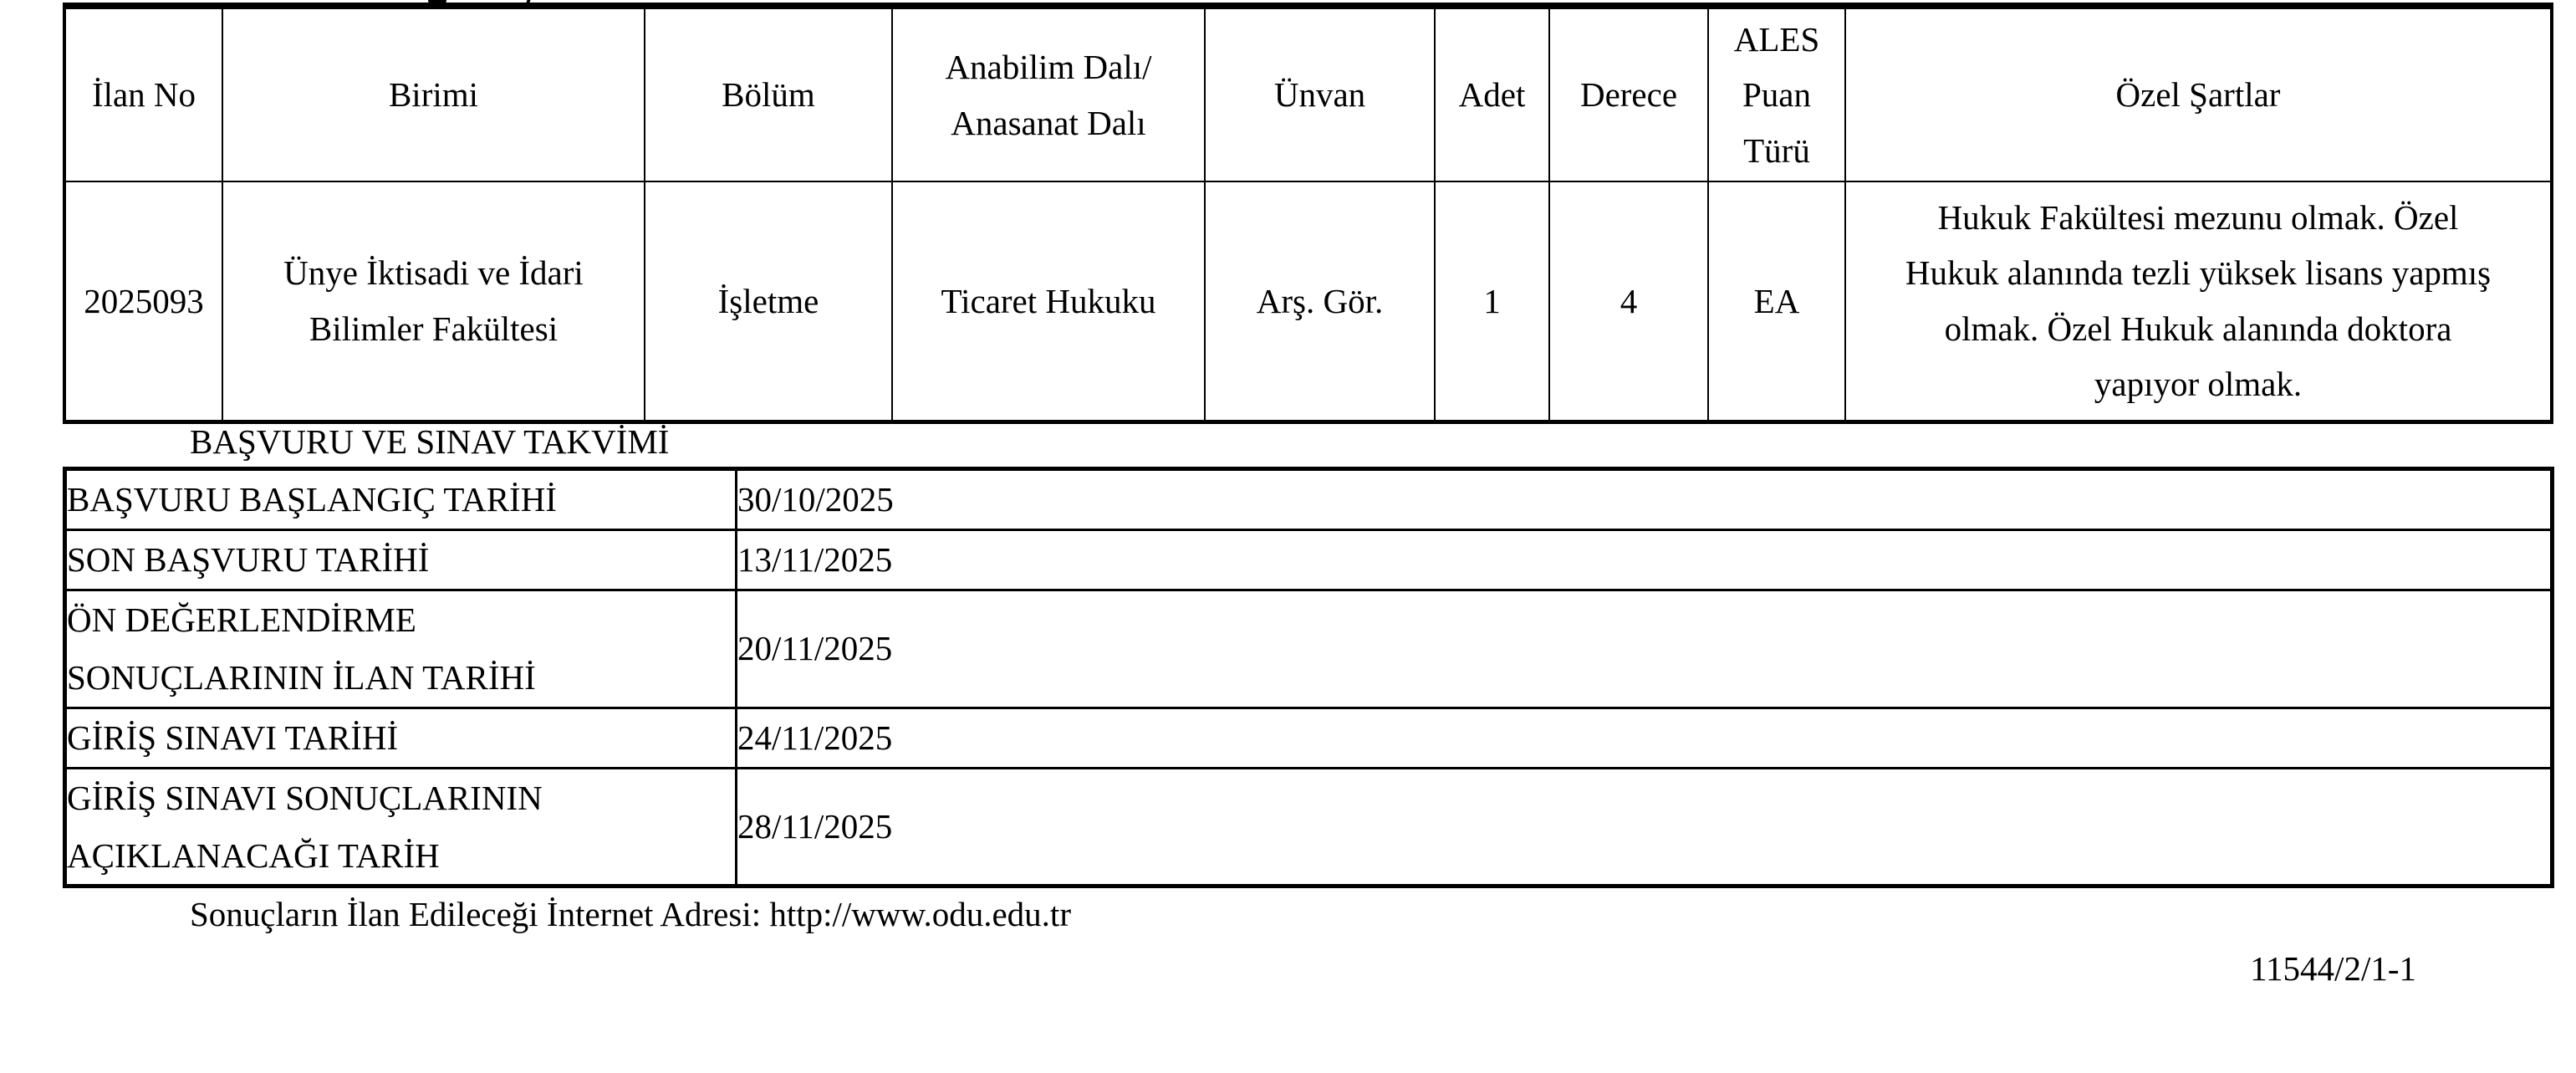  Describe the element at coordinates (430, 441) in the screenshot. I see `schedule-heading: BAŞVURU VE SINAV TAKVİMİ` at that location.